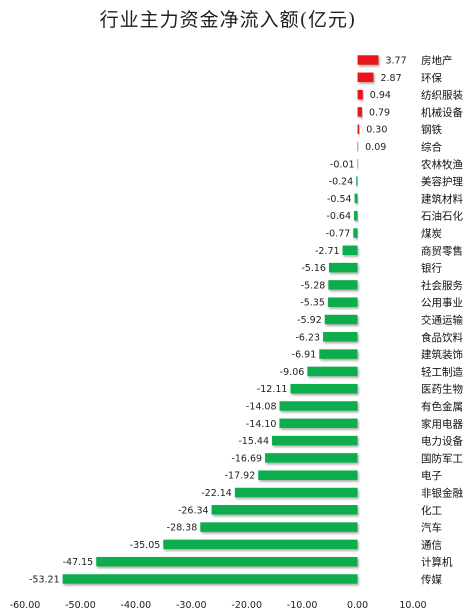  What do you see at coordinates (314, 440) in the screenshot?
I see `bar-电力设备` at bounding box center [314, 440].